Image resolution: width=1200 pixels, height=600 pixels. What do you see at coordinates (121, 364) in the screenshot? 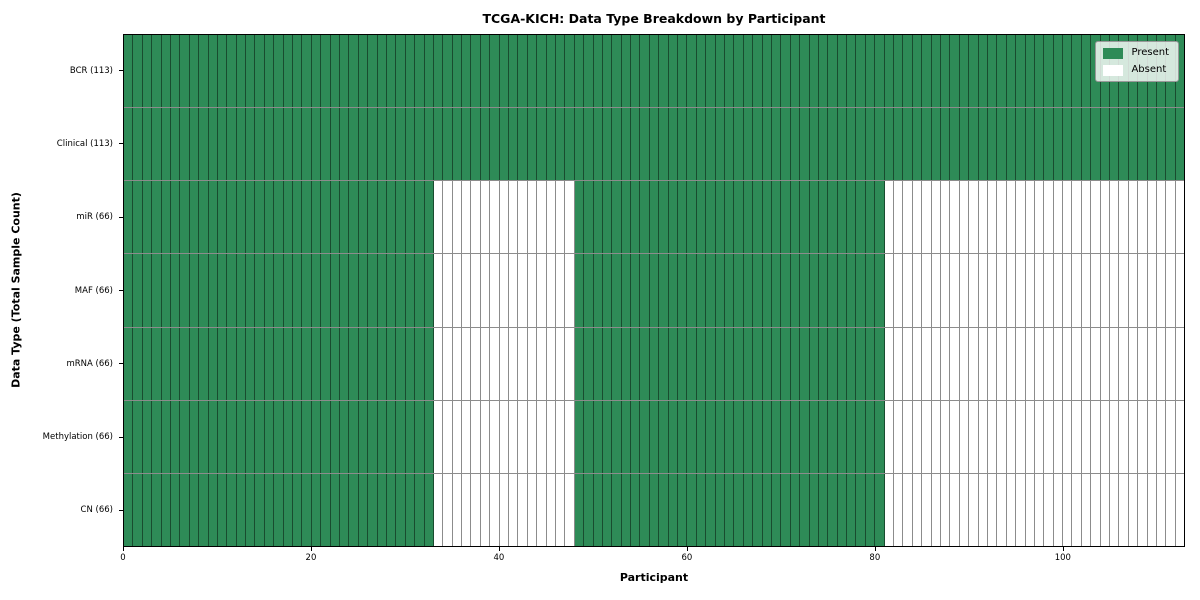
I see `ytick-mark` at bounding box center [121, 364].